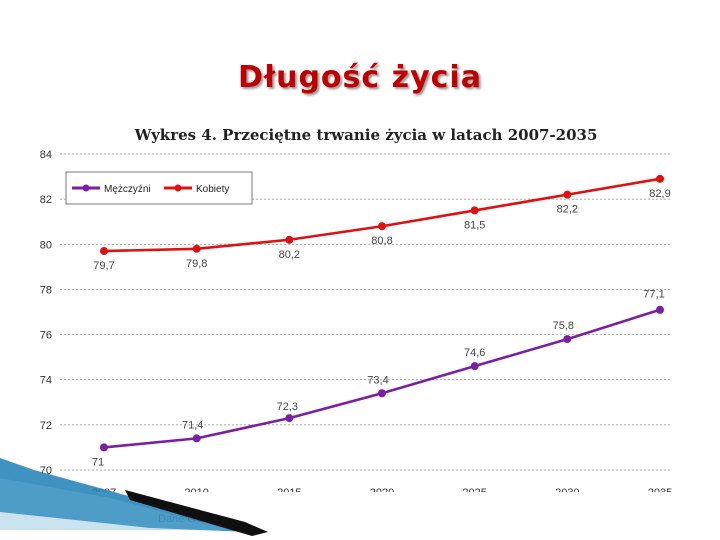 The height and width of the screenshot is (540, 720). What do you see at coordinates (46, 381) in the screenshot?
I see `y-tick-label: 74` at bounding box center [46, 381].